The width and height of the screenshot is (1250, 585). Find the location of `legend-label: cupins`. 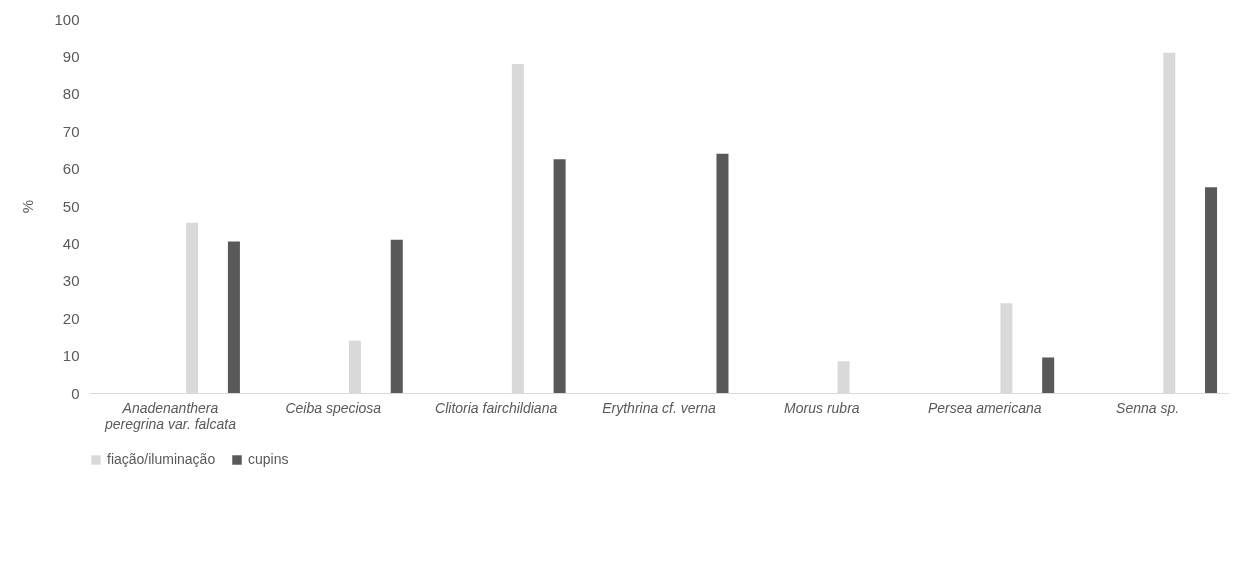

legend-label: cupins is located at coordinates (268, 459).